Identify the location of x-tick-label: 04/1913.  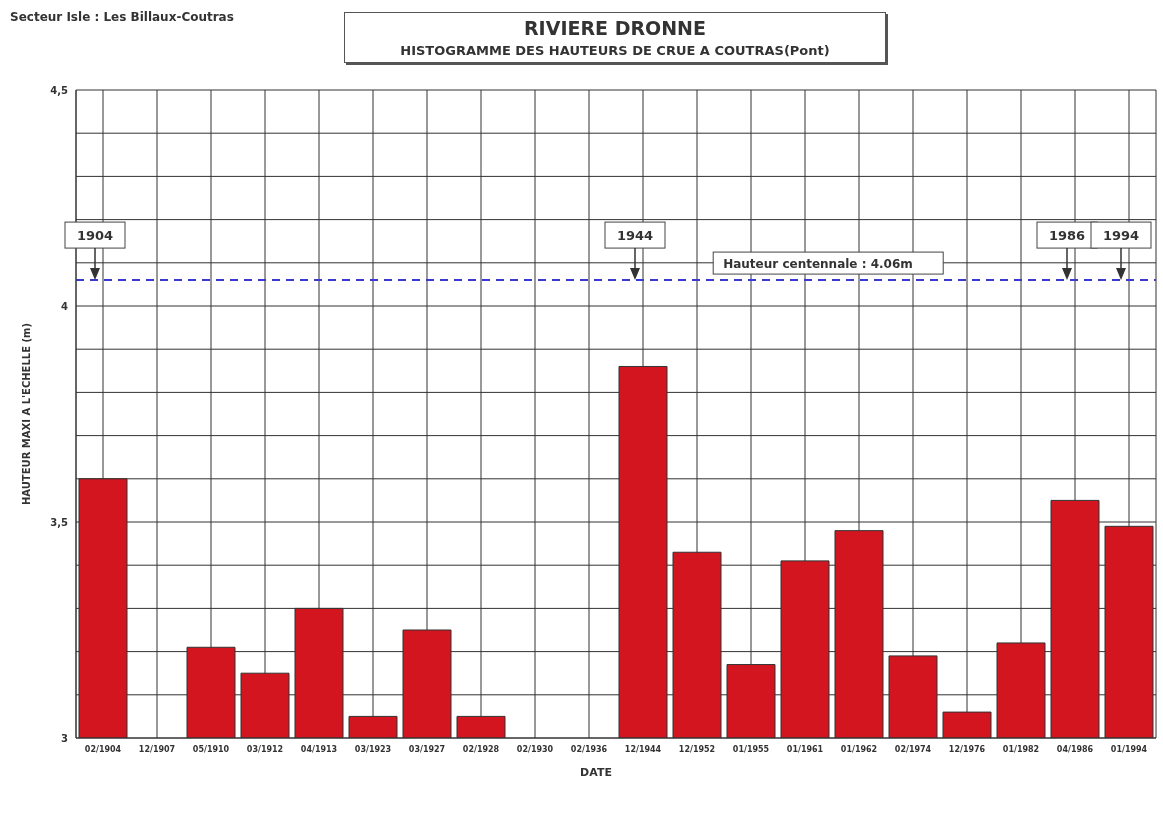
(319, 749).